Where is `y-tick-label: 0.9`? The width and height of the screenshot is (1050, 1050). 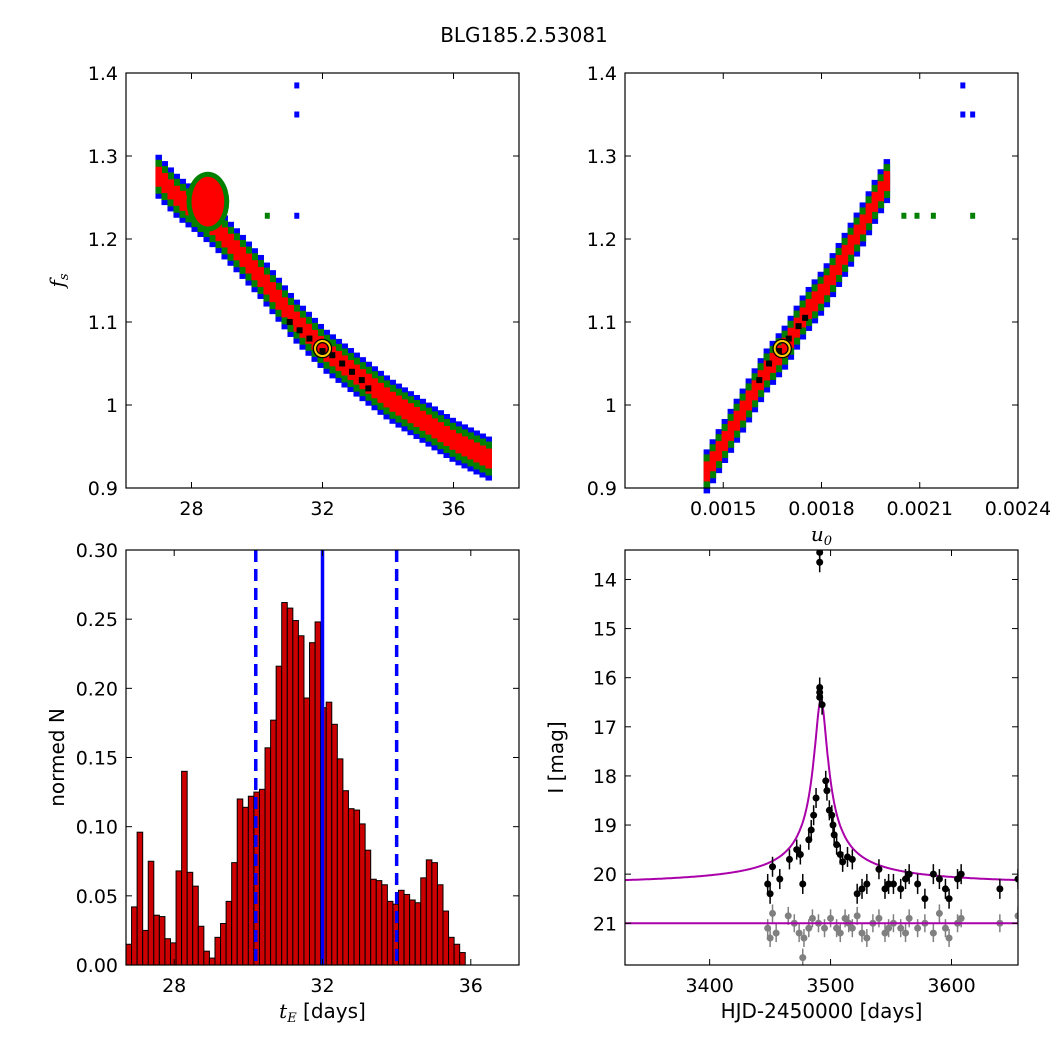 y-tick-label: 0.9 is located at coordinates (602, 489).